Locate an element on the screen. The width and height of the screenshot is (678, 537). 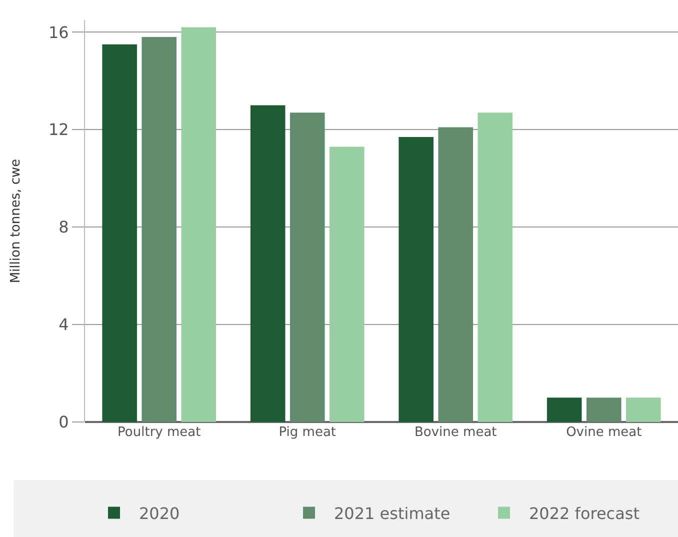
y-axis-title: Million tonnes, cwe is located at coordinates (16, 221).